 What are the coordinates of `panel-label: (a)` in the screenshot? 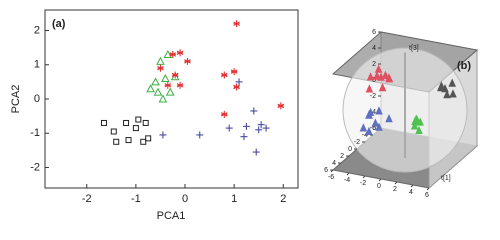 It's located at (59, 24).